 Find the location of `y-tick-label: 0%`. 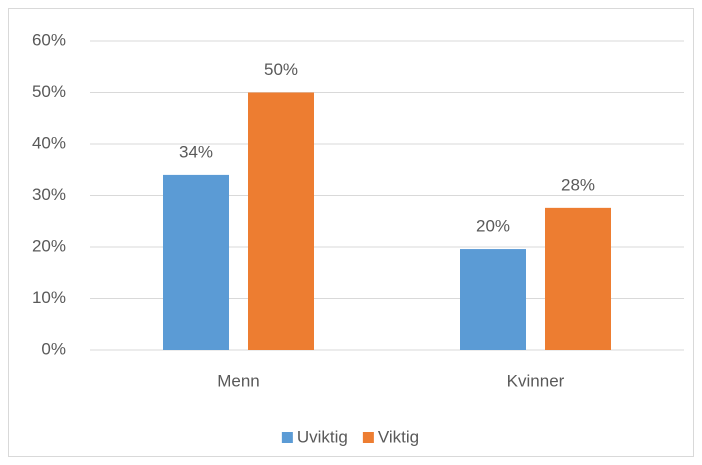

y-tick-label: 0% is located at coordinates (53, 348).